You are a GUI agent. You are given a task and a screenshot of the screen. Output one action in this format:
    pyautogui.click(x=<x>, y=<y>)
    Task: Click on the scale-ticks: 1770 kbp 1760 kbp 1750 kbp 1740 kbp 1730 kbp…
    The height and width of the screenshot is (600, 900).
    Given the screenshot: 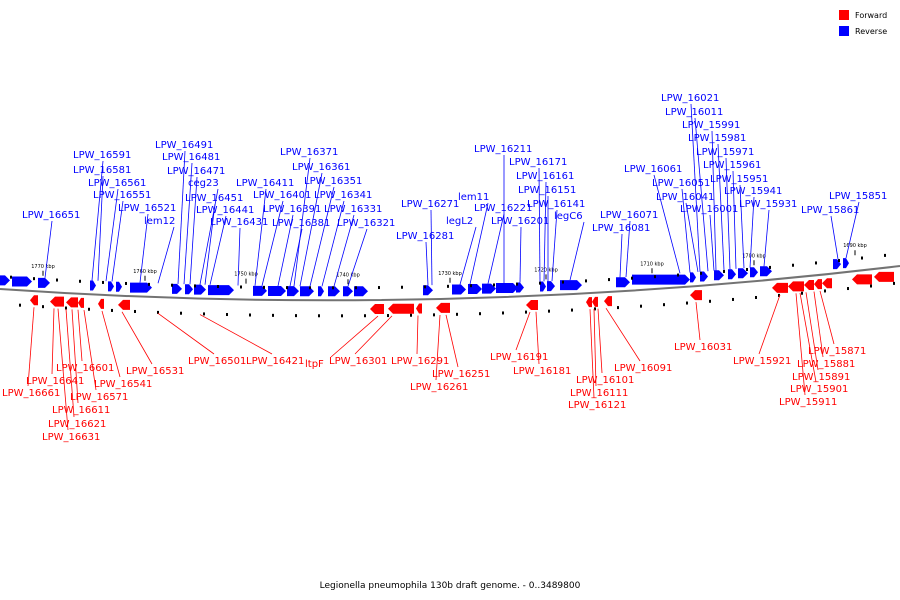 What is the action you would take?
    pyautogui.click(x=449, y=264)
    